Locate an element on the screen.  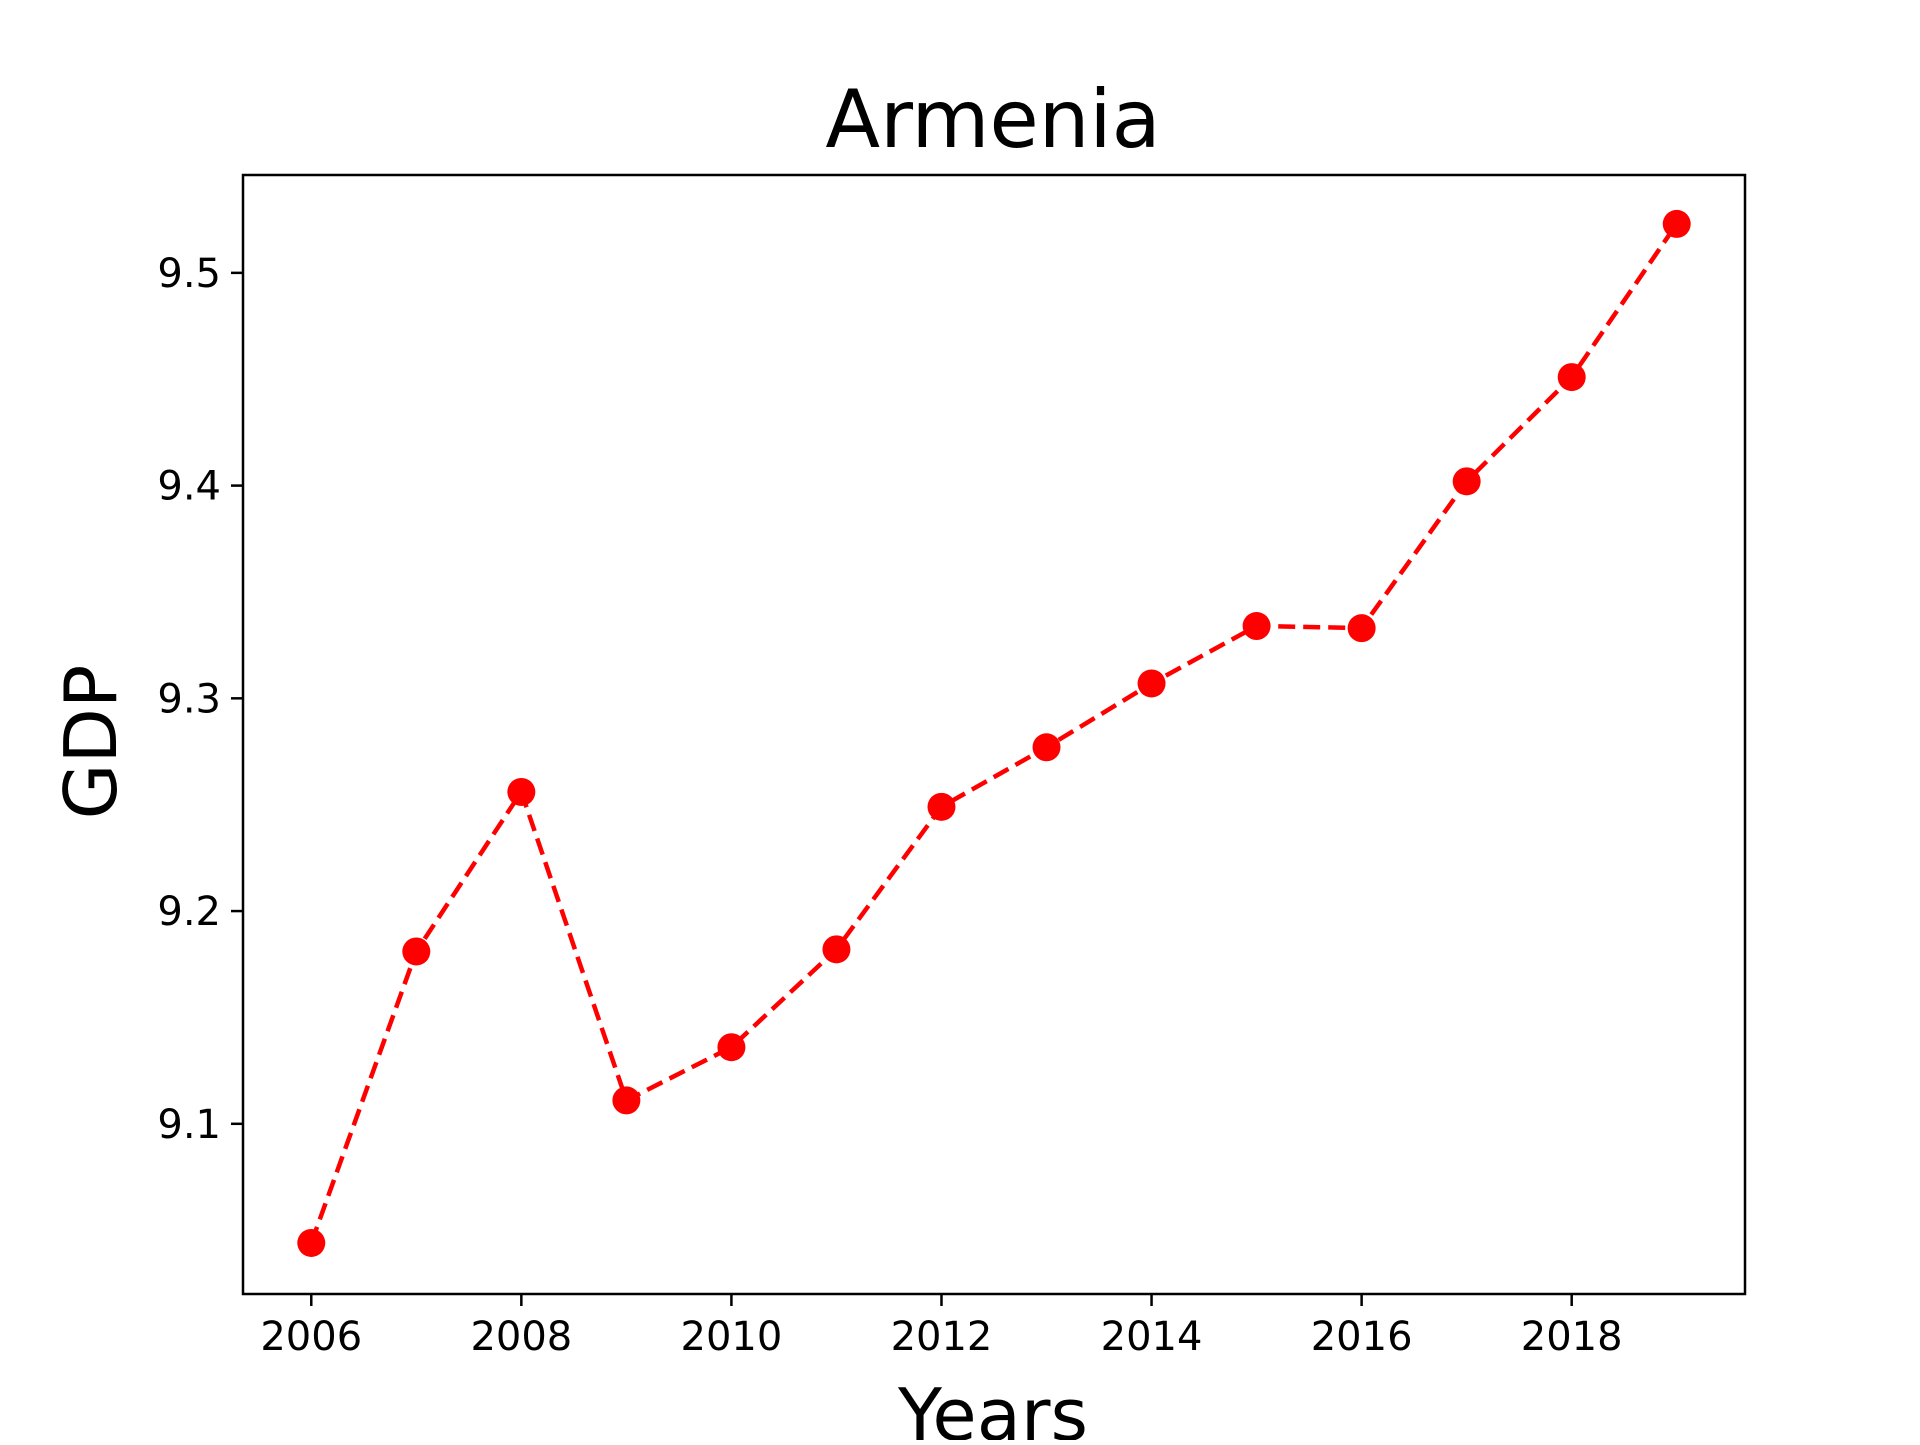
y-tick-label: 9.2 is located at coordinates (189, 912).